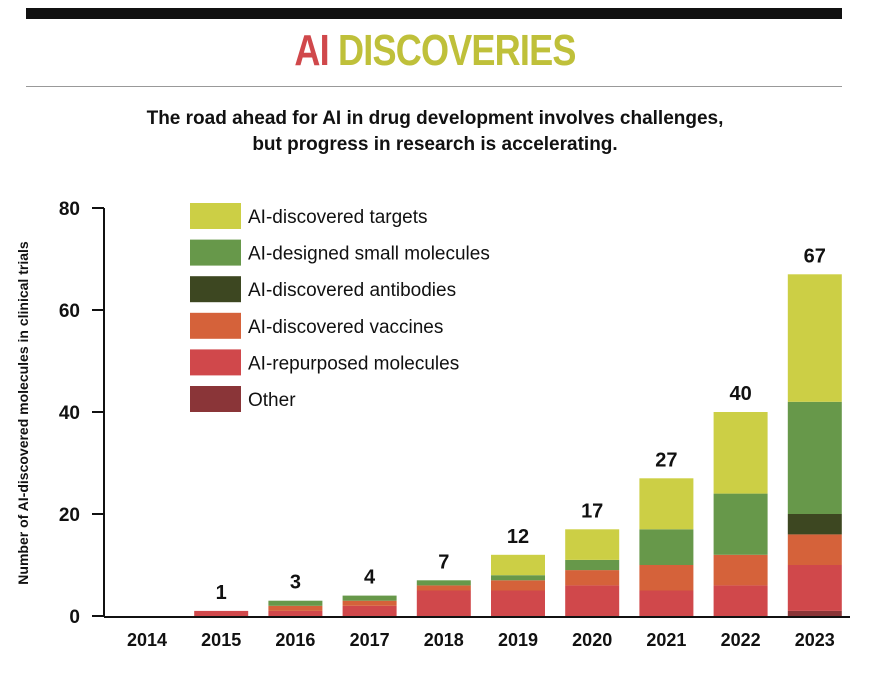  I want to click on x-tick-label: 2019, so click(518, 640).